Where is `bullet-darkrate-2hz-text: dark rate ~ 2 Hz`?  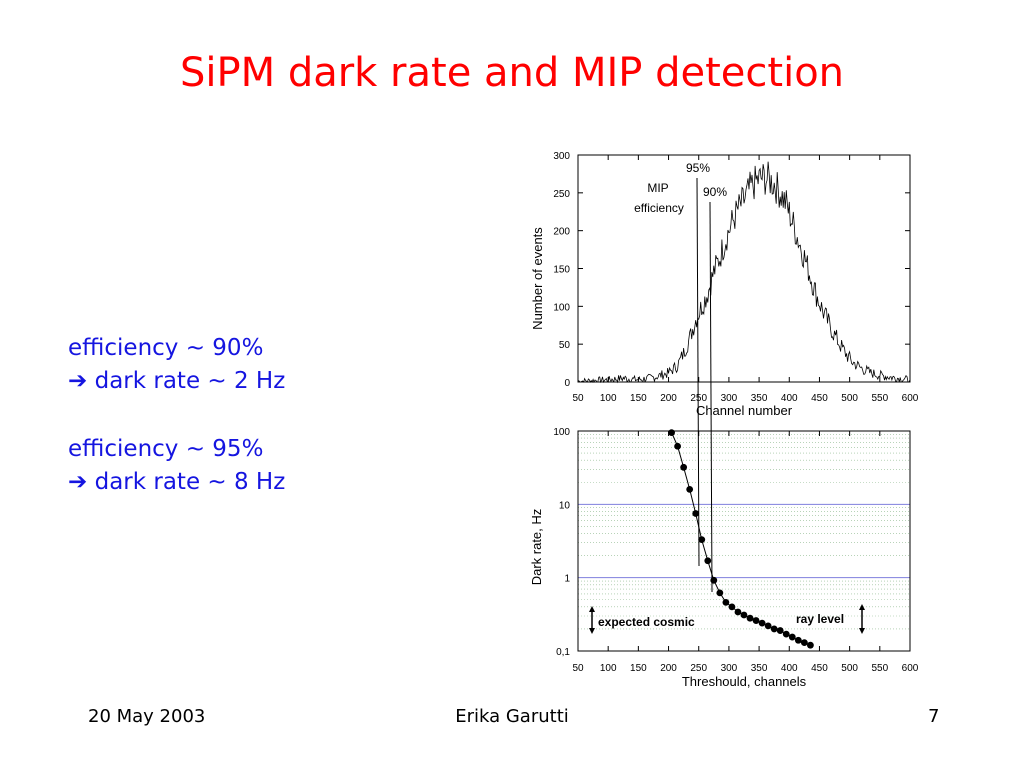
bullet-darkrate-2hz-text: dark rate ~ 2 Hz is located at coordinates (190, 381).